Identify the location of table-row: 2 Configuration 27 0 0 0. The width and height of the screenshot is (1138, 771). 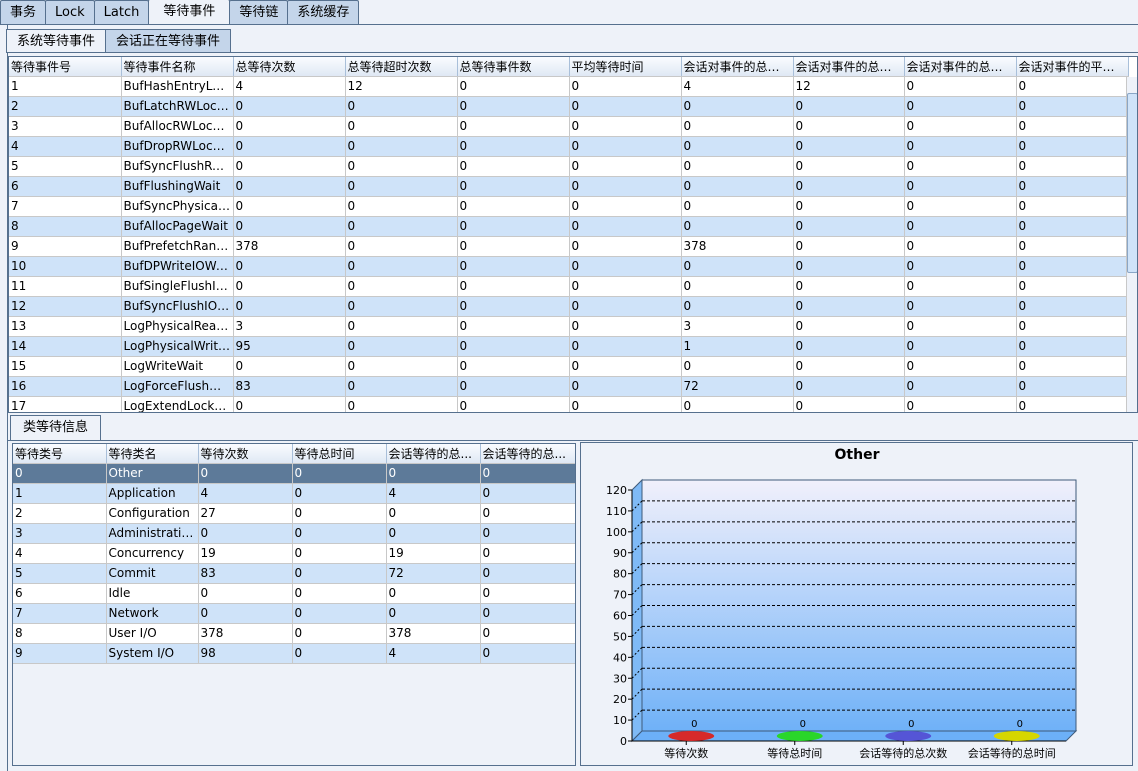
(294, 513).